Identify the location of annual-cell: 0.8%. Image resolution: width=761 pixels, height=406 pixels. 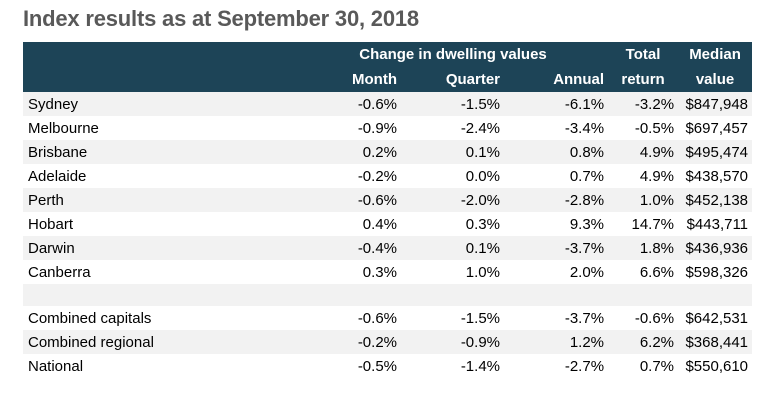
(556, 152).